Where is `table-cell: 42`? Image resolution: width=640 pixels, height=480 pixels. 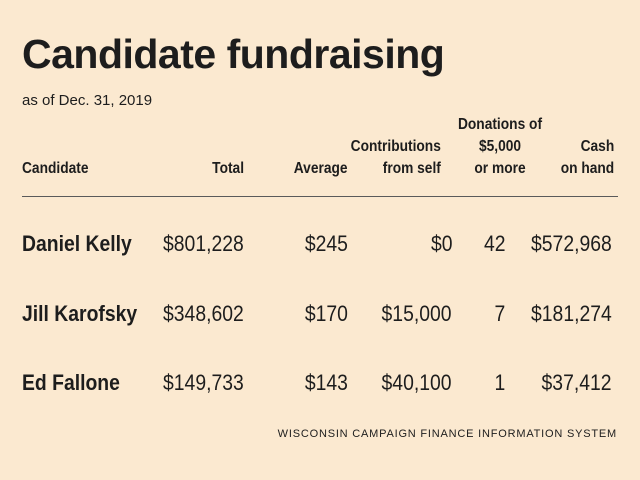
table-cell: 42 is located at coordinates (494, 243).